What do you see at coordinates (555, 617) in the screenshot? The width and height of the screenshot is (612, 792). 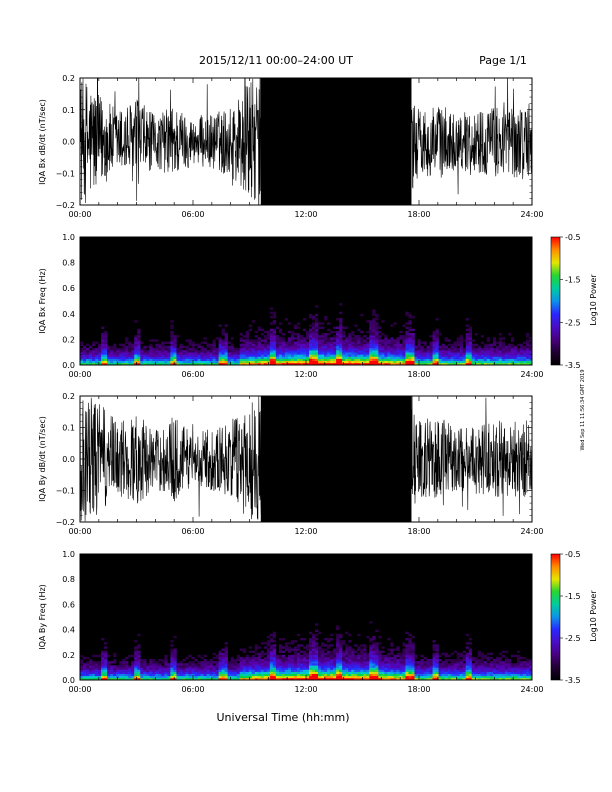 I see `colorbar` at bounding box center [555, 617].